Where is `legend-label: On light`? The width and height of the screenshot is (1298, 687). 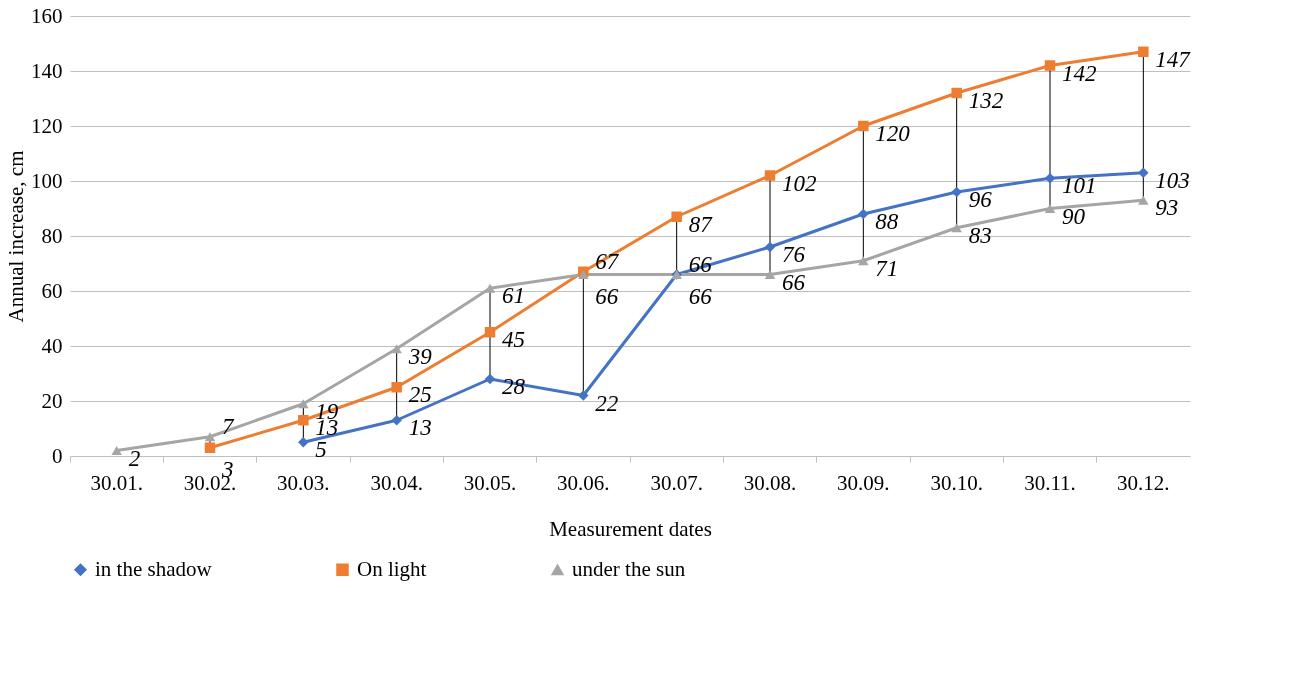 legend-label: On light is located at coordinates (392, 568).